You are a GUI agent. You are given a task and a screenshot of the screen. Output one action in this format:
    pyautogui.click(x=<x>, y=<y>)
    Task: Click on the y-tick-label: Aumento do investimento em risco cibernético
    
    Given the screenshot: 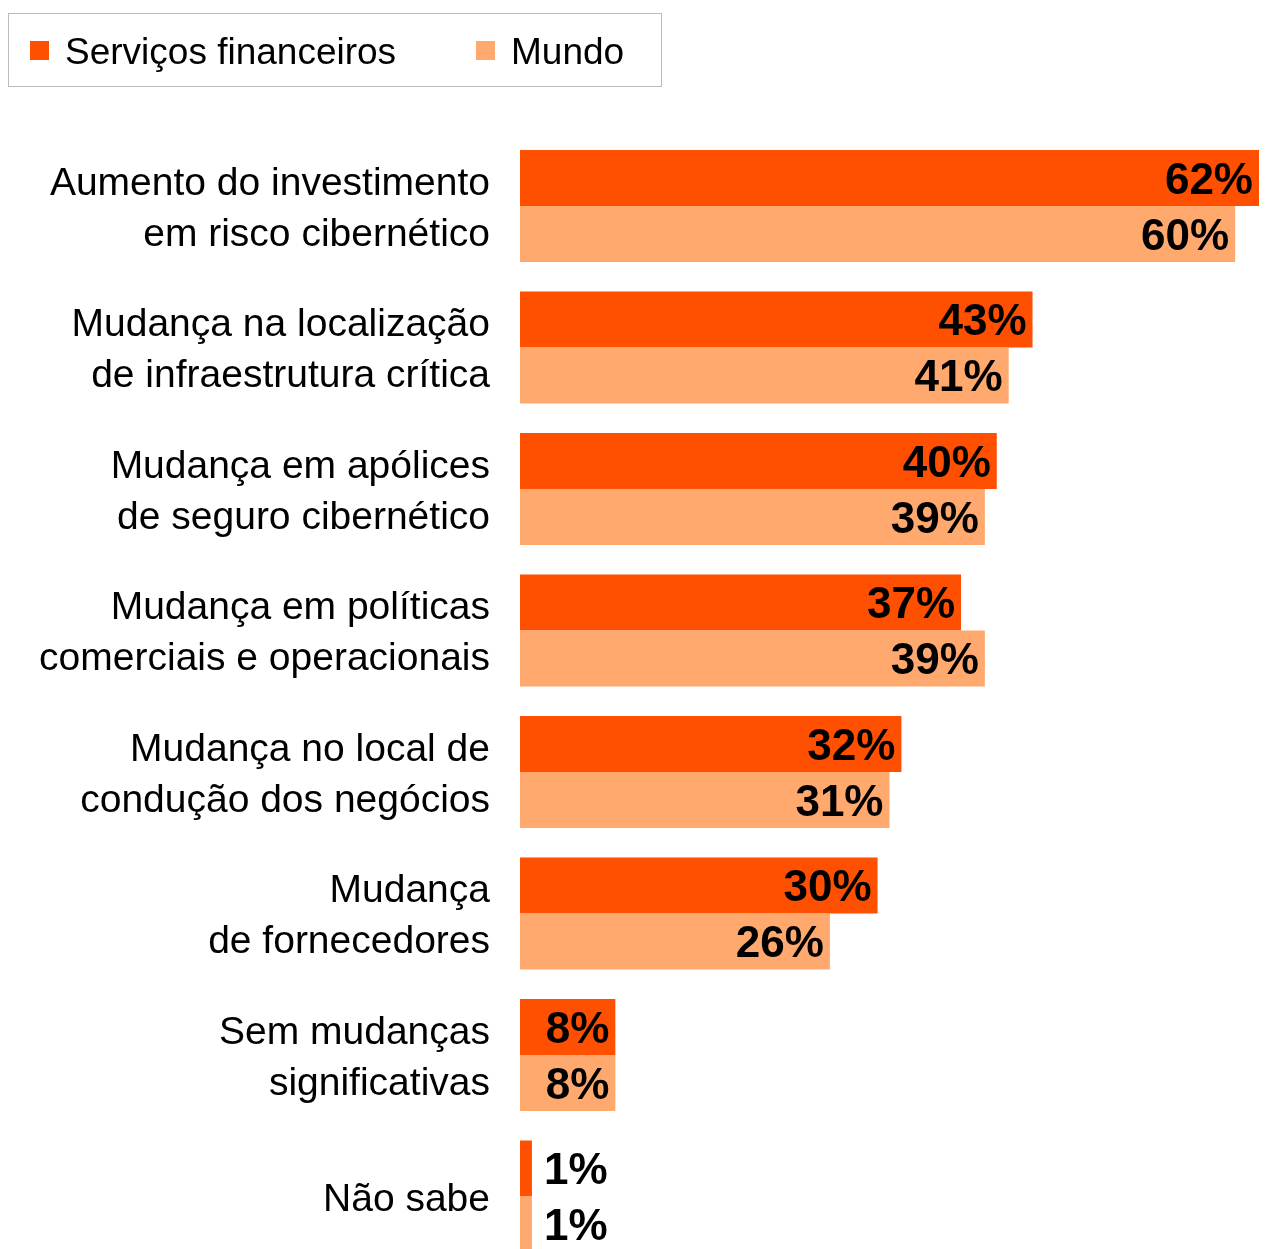 What is the action you would take?
    pyautogui.click(x=269, y=206)
    